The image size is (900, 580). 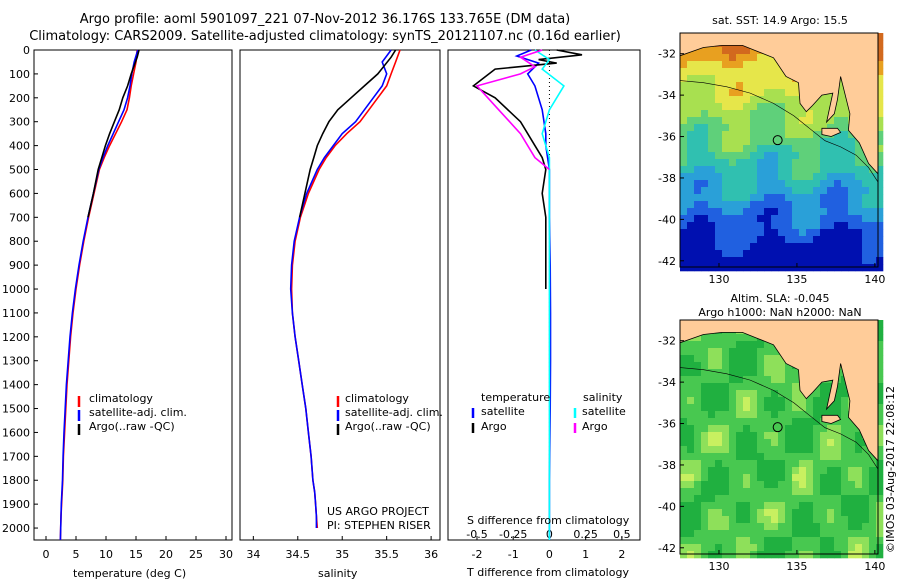 What do you see at coordinates (513, 554) in the screenshot?
I see `diff-x-tick-label: -1` at bounding box center [513, 554].